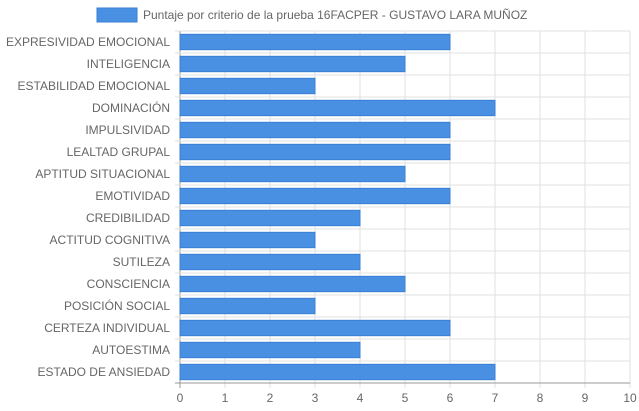  What do you see at coordinates (630, 398) in the screenshot?
I see `x-tick-10: 10` at bounding box center [630, 398].